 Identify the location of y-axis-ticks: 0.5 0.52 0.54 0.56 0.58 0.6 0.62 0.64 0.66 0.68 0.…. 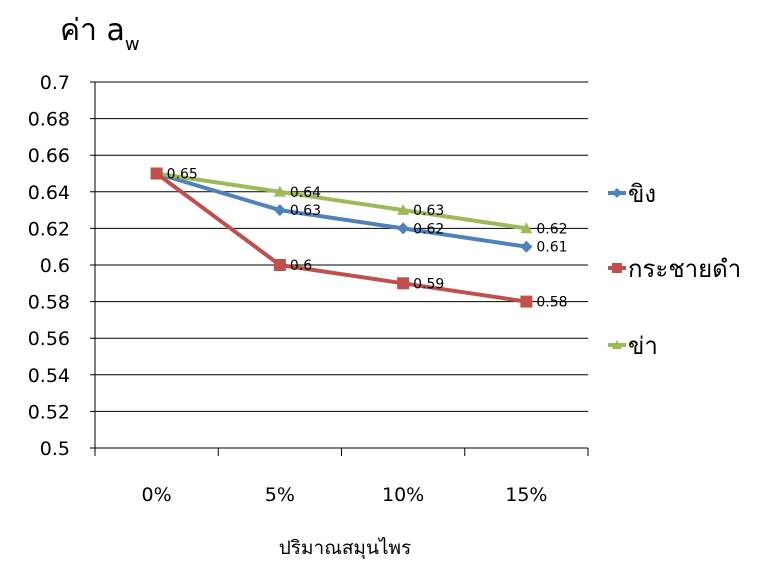
(49, 266).